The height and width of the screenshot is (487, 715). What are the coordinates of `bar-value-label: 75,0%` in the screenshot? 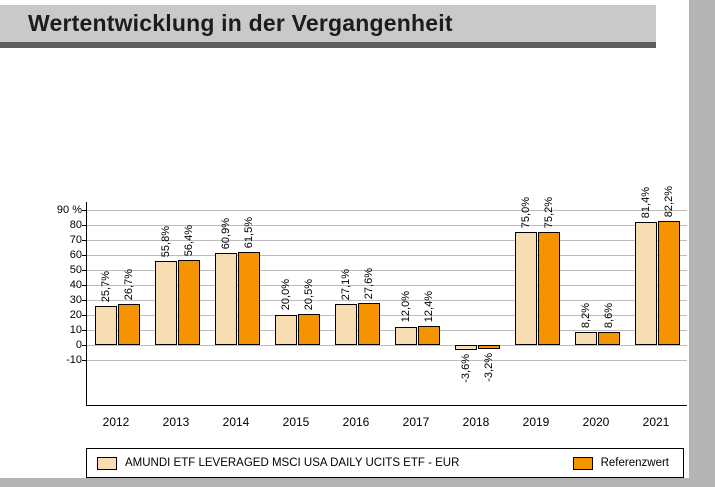 It's located at (525, 212).